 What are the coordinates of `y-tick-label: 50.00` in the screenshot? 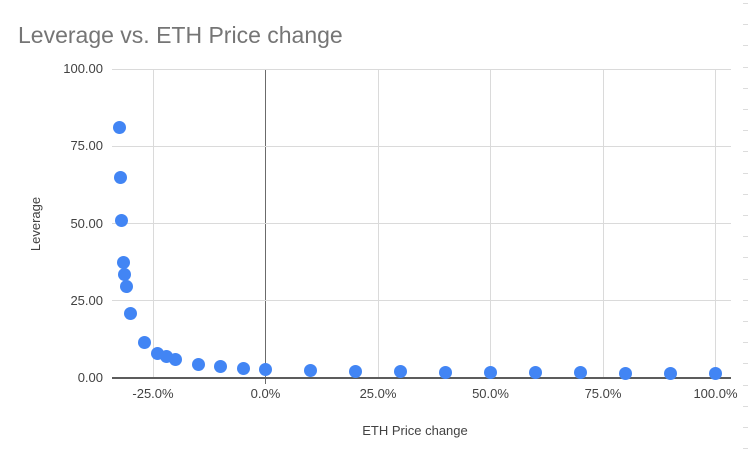 It's located at (86, 223).